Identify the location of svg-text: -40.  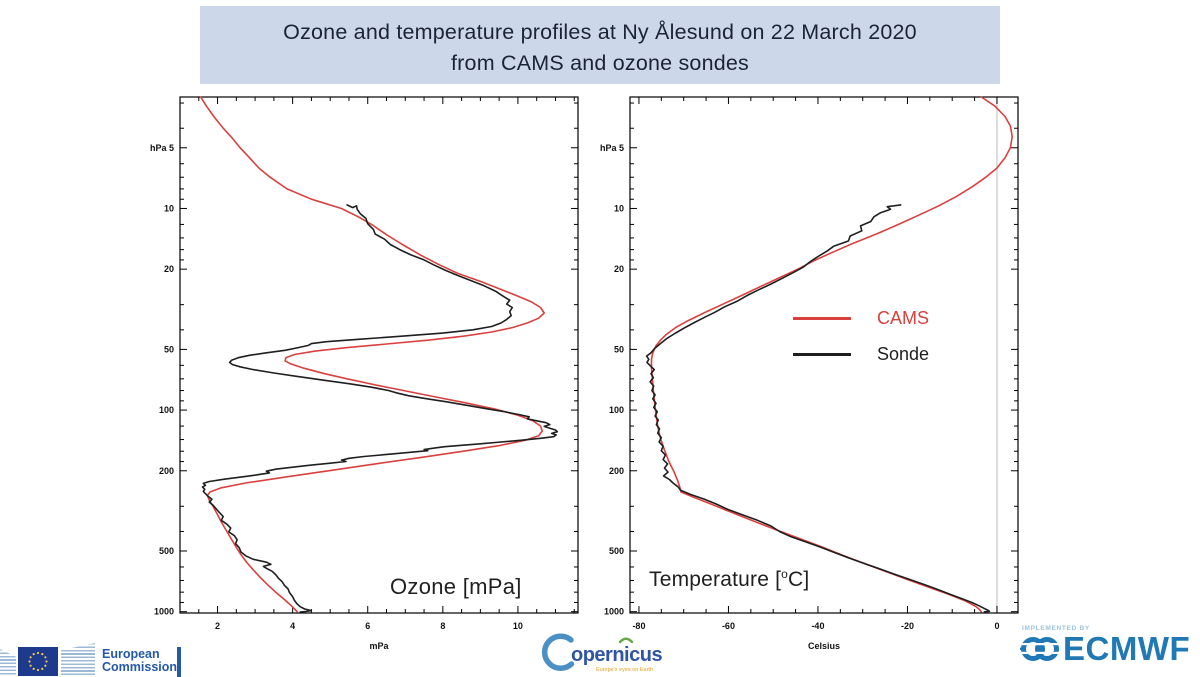
(817, 626).